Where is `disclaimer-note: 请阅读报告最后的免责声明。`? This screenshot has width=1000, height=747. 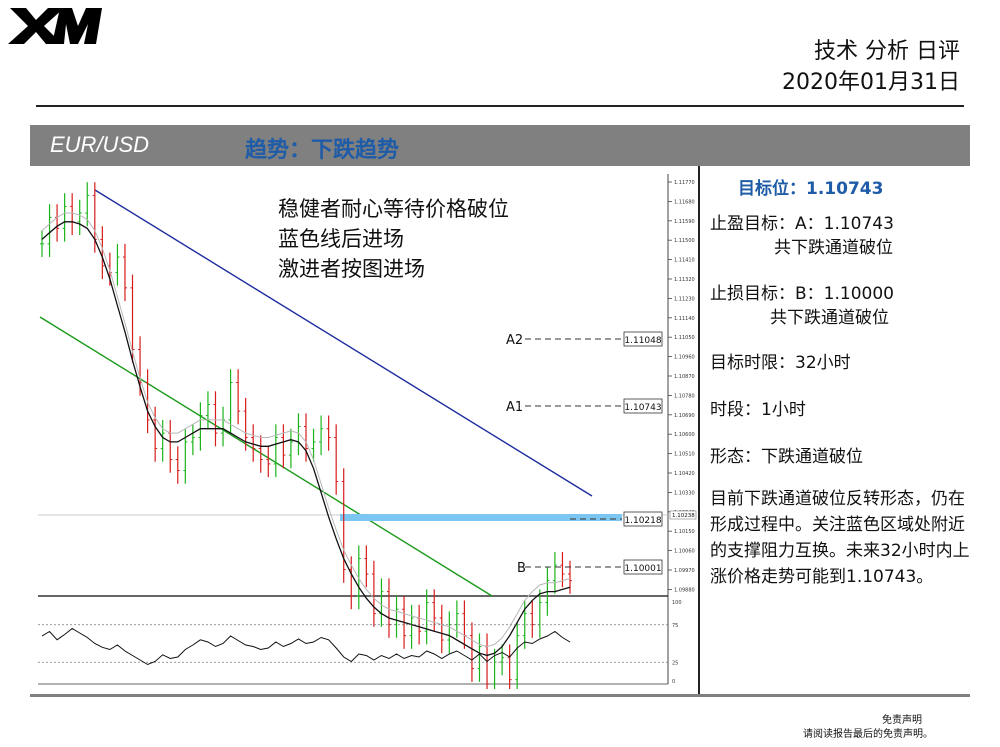 disclaimer-note: 请阅读报告最后的免责声明。 is located at coordinates (868, 734).